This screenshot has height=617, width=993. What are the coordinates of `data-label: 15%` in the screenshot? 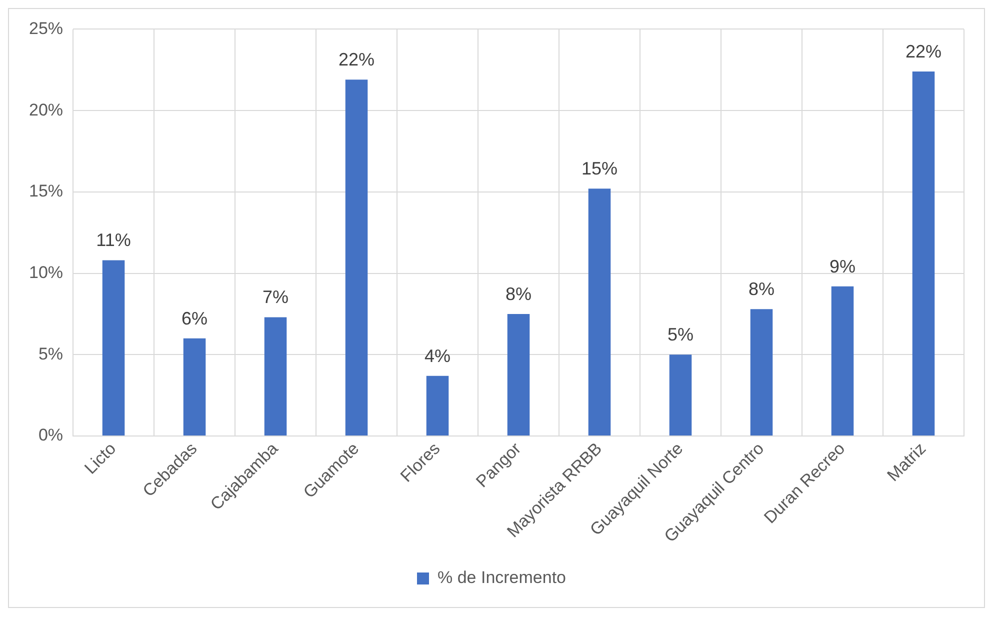 It's located at (599, 168).